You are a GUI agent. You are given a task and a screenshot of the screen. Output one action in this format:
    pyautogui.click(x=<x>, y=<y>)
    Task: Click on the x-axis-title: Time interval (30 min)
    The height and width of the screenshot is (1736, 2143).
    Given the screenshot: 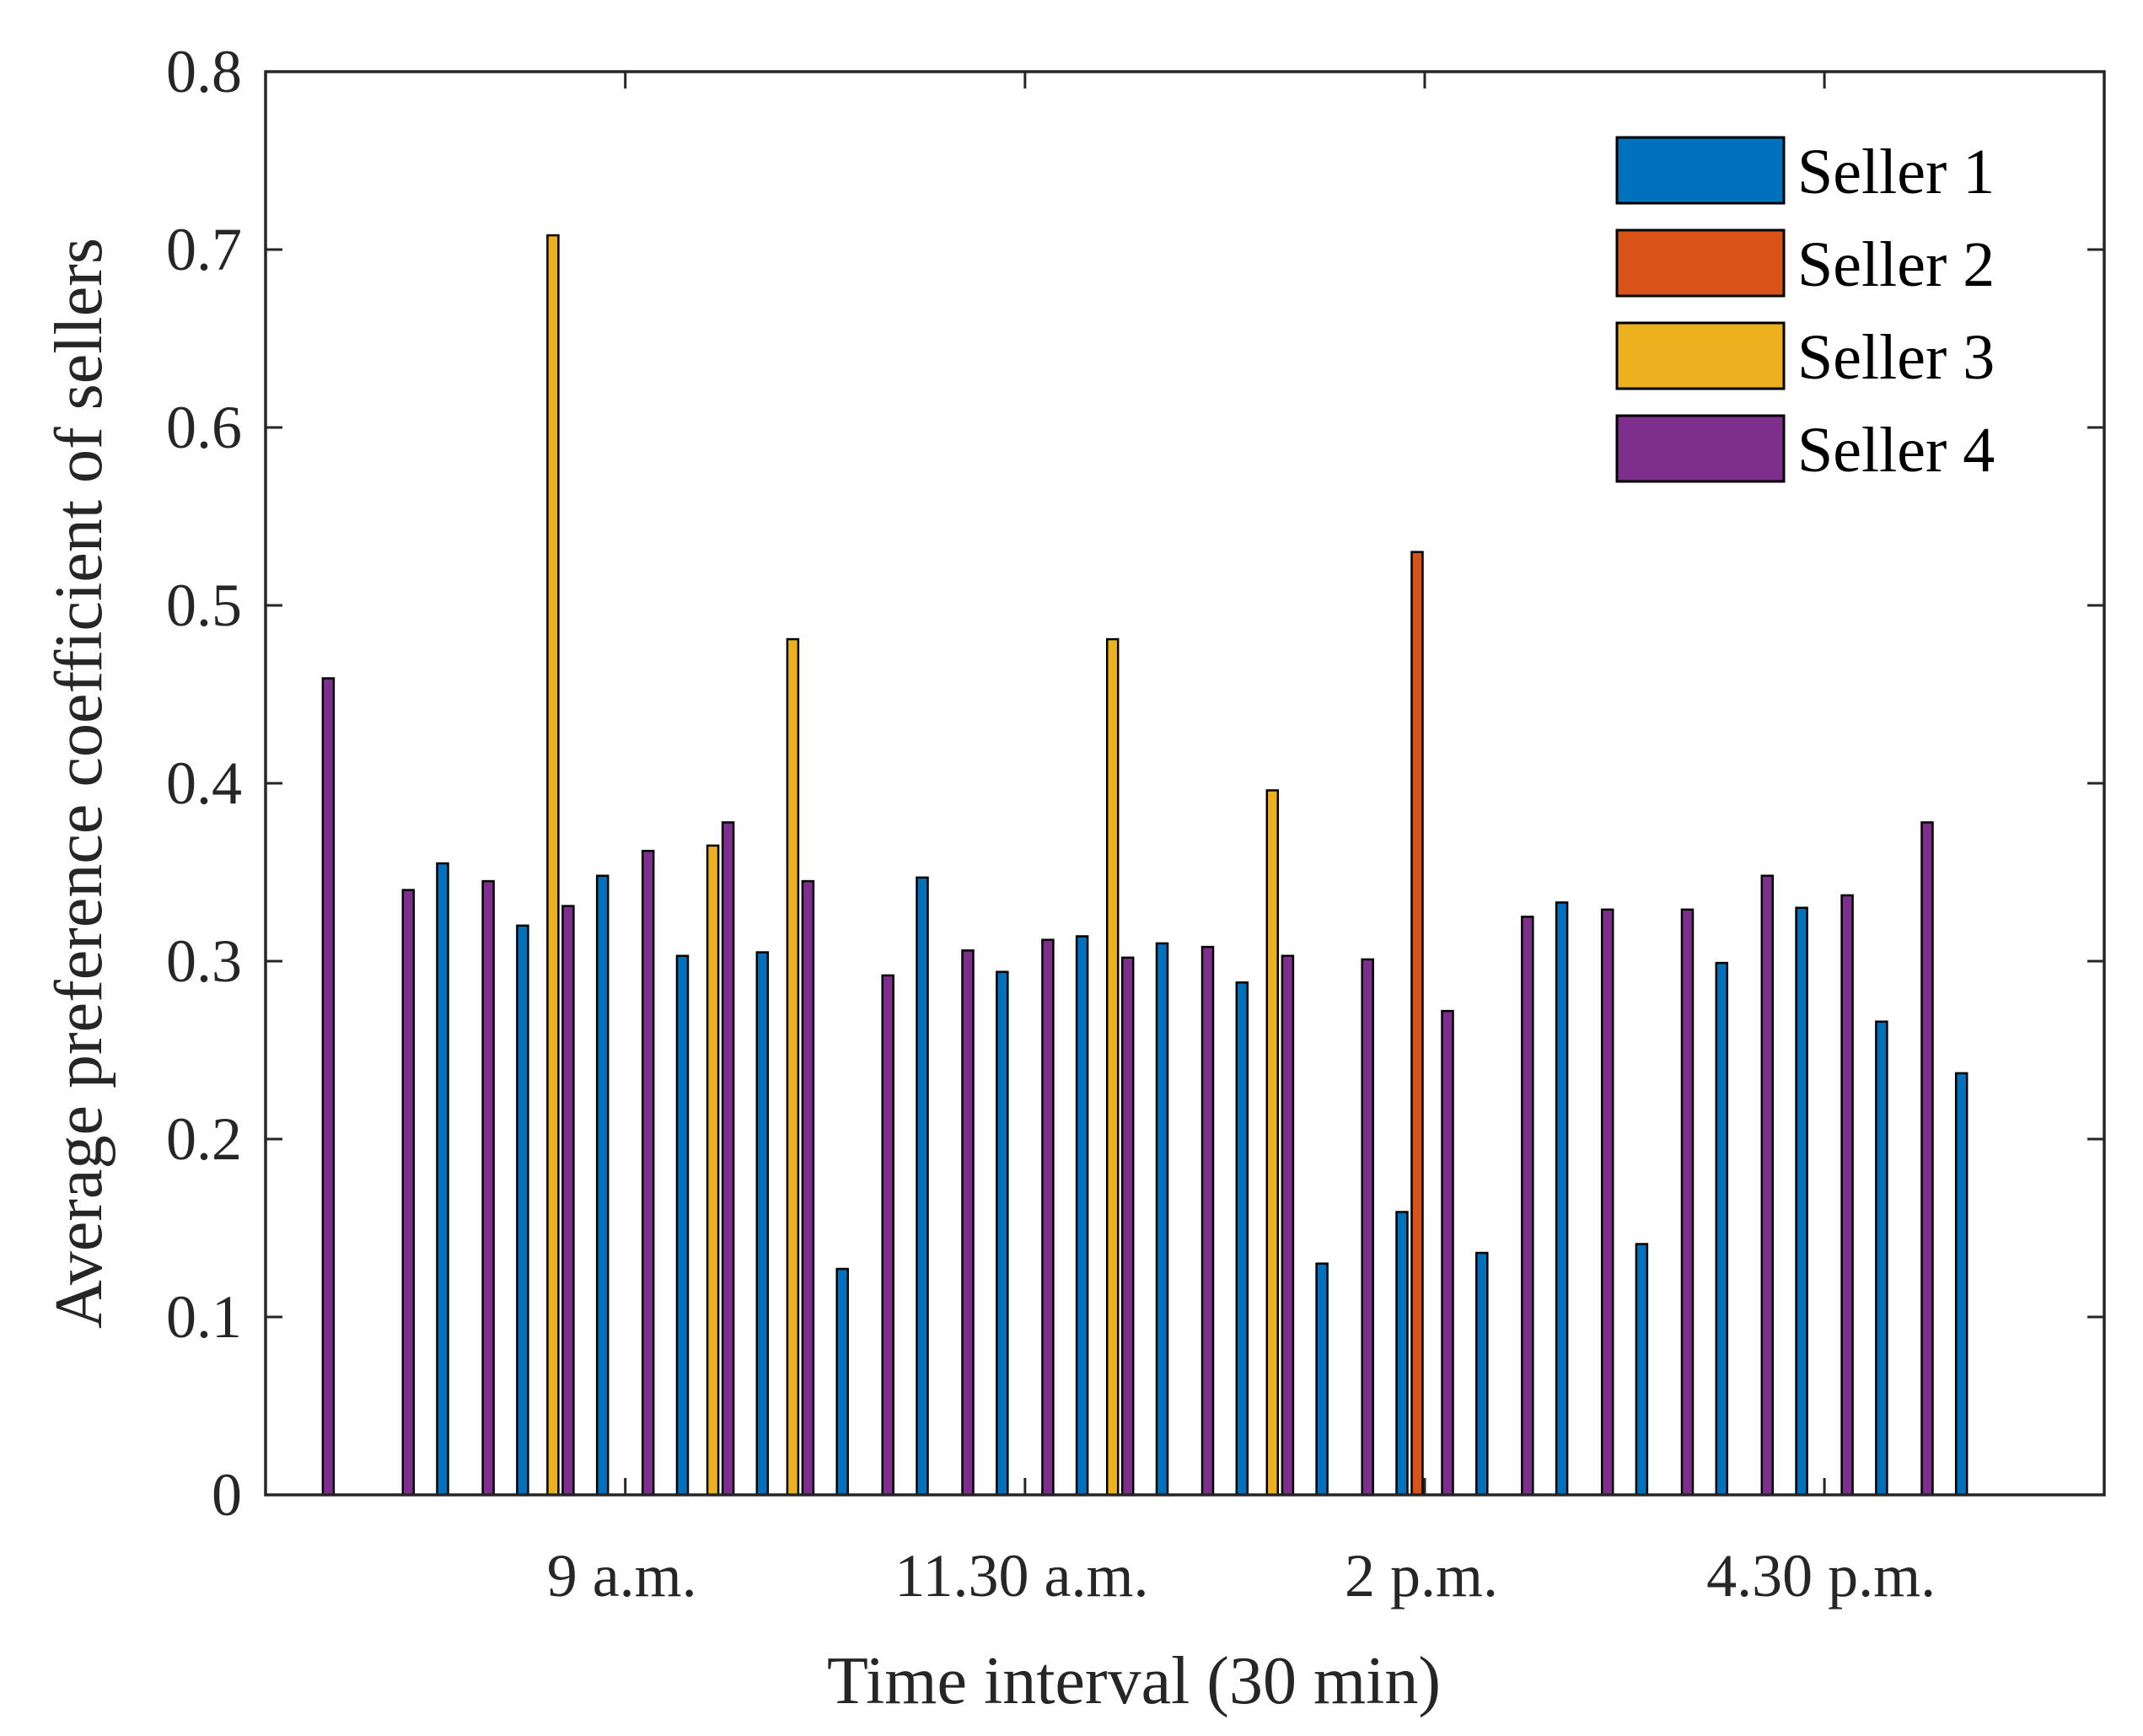 What is the action you would take?
    pyautogui.click(x=1134, y=1681)
    